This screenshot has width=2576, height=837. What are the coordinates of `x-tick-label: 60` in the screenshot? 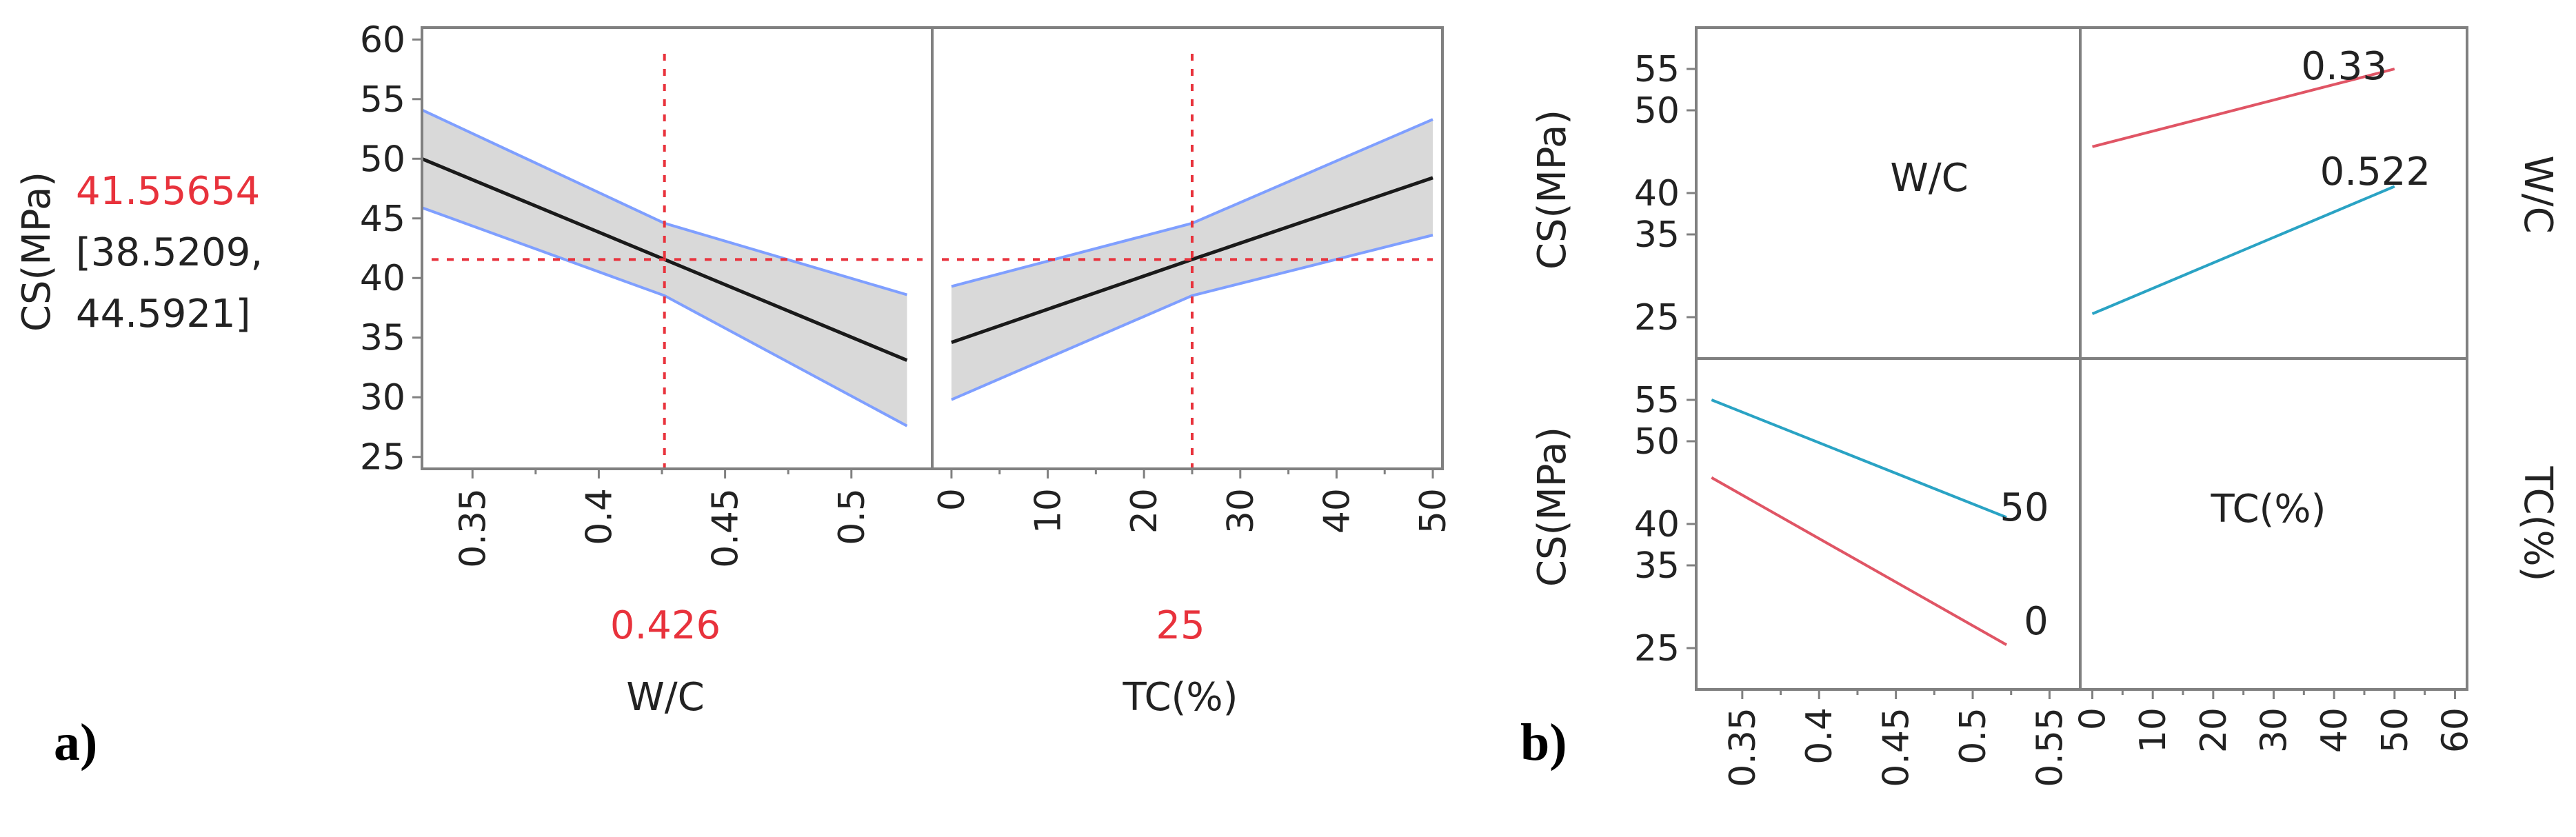 It's located at (2455, 730).